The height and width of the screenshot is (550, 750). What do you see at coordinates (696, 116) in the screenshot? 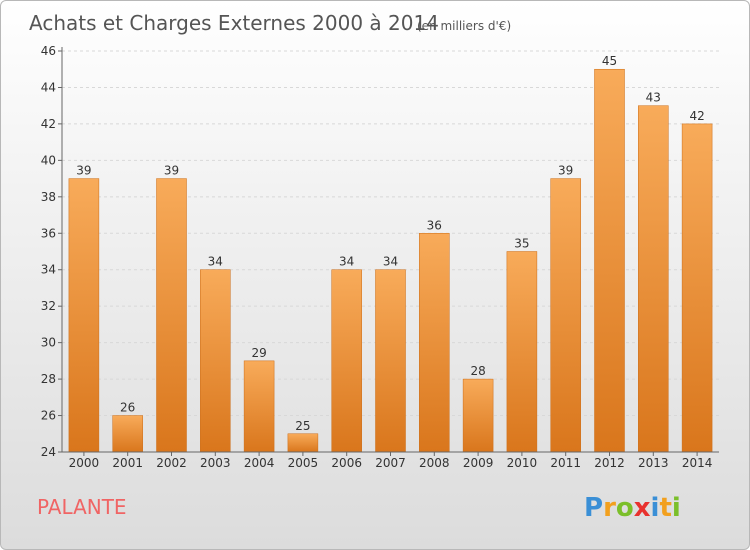
I see `data-label-2014: 42` at bounding box center [696, 116].